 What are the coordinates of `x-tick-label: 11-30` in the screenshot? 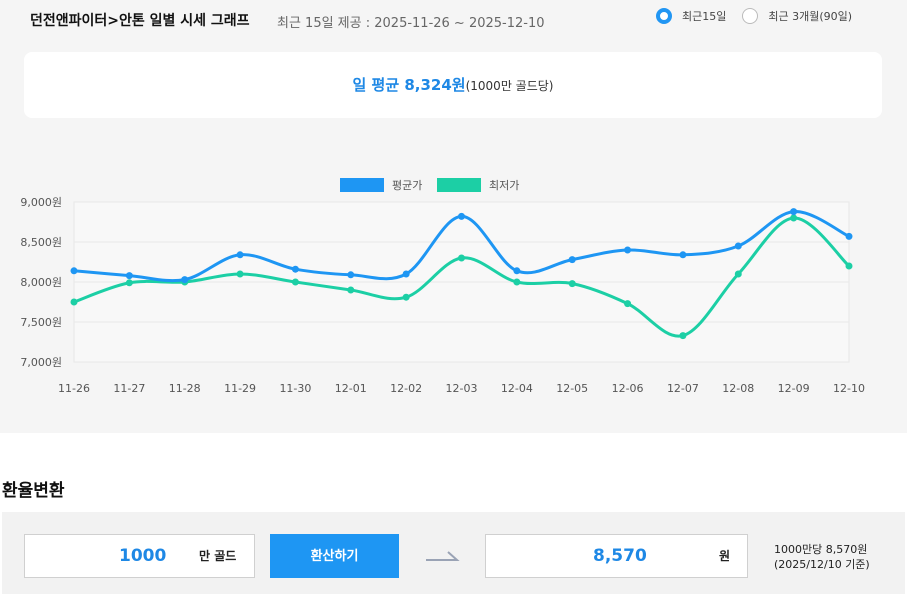 It's located at (295, 388).